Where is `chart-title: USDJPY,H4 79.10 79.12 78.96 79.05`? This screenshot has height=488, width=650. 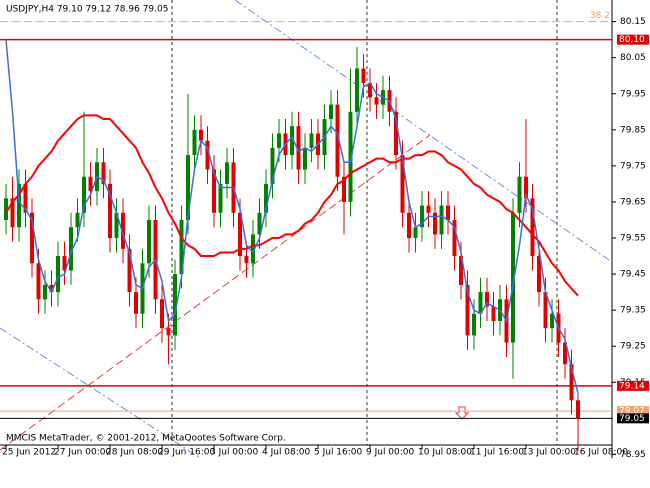 chart-title: USDJPY,H4 79.10 79.12 78.96 79.05 is located at coordinates (87, 10).